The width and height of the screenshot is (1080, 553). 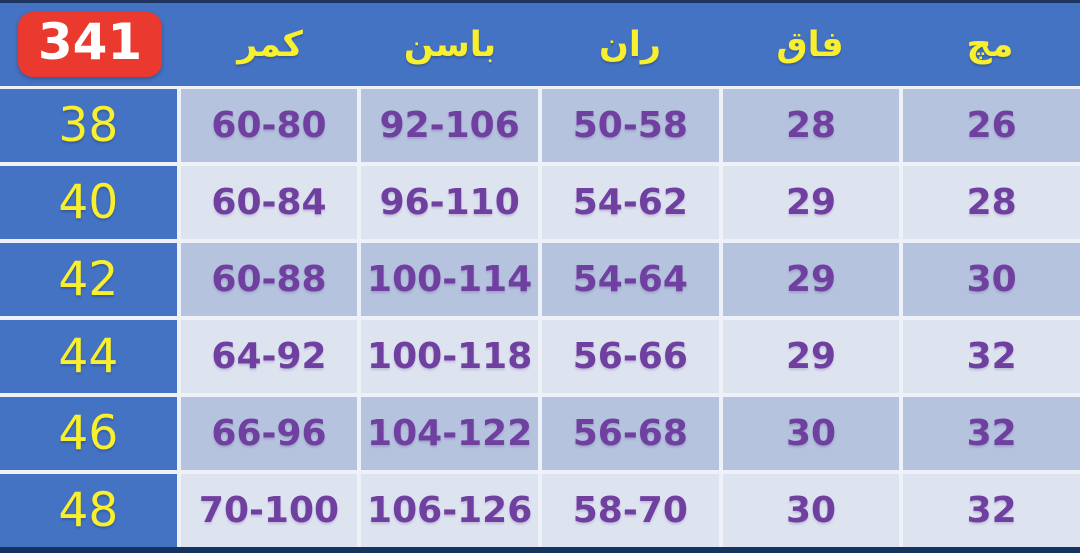 What do you see at coordinates (269, 279) in the screenshot?
I see `value-cell: 60-88` at bounding box center [269, 279].